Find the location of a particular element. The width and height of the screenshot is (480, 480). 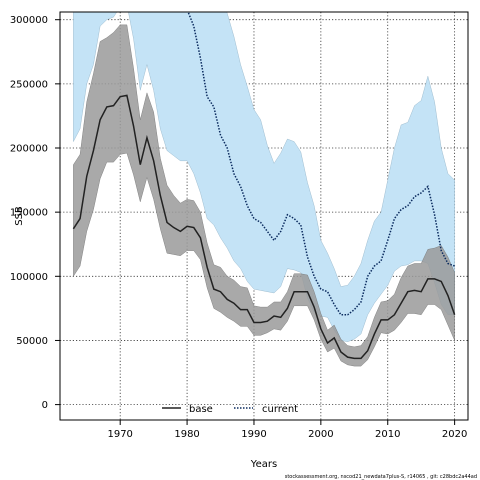

y-tick-label: 50000 is located at coordinates (32, 341).